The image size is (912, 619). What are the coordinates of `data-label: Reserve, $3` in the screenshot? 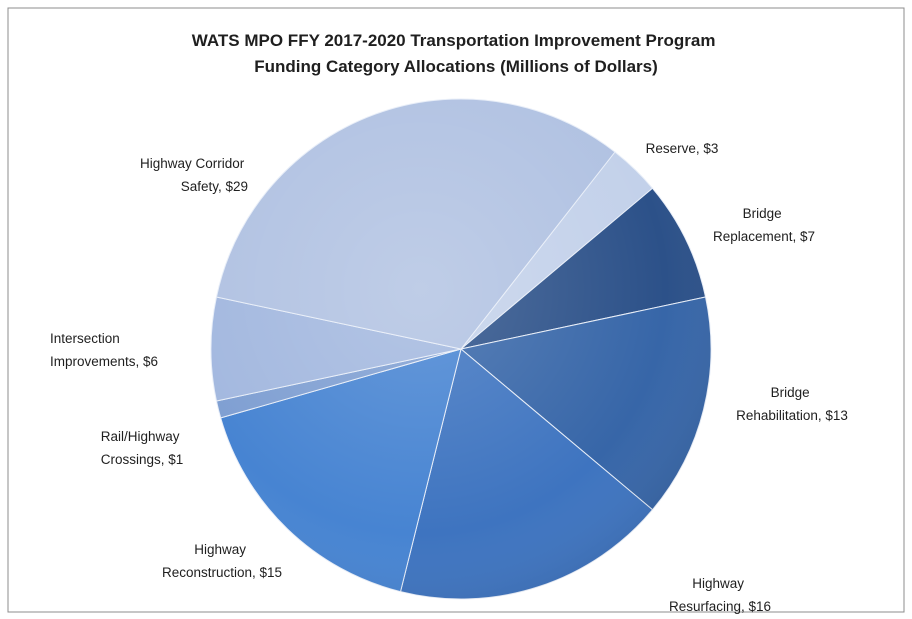 It's located at (682, 148).